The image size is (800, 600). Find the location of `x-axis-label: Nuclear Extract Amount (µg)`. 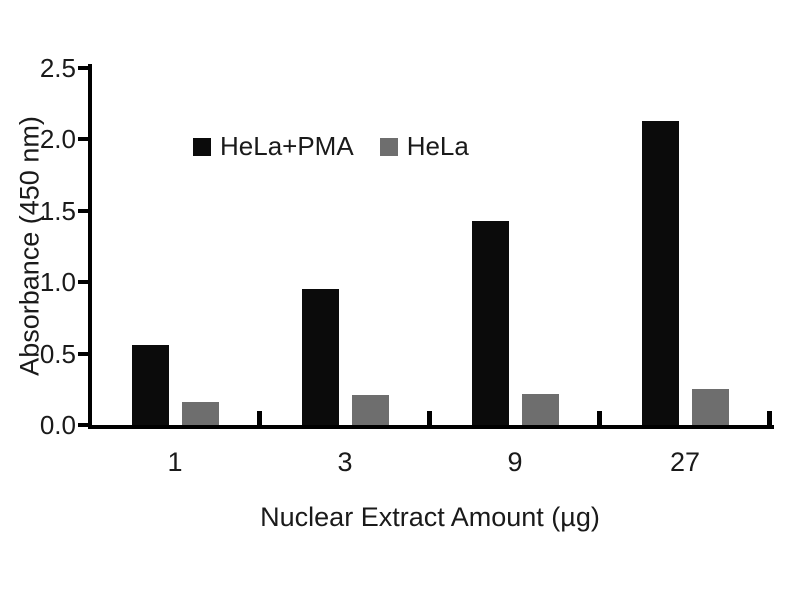

x-axis-label: Nuclear Extract Amount (µg) is located at coordinates (430, 517).